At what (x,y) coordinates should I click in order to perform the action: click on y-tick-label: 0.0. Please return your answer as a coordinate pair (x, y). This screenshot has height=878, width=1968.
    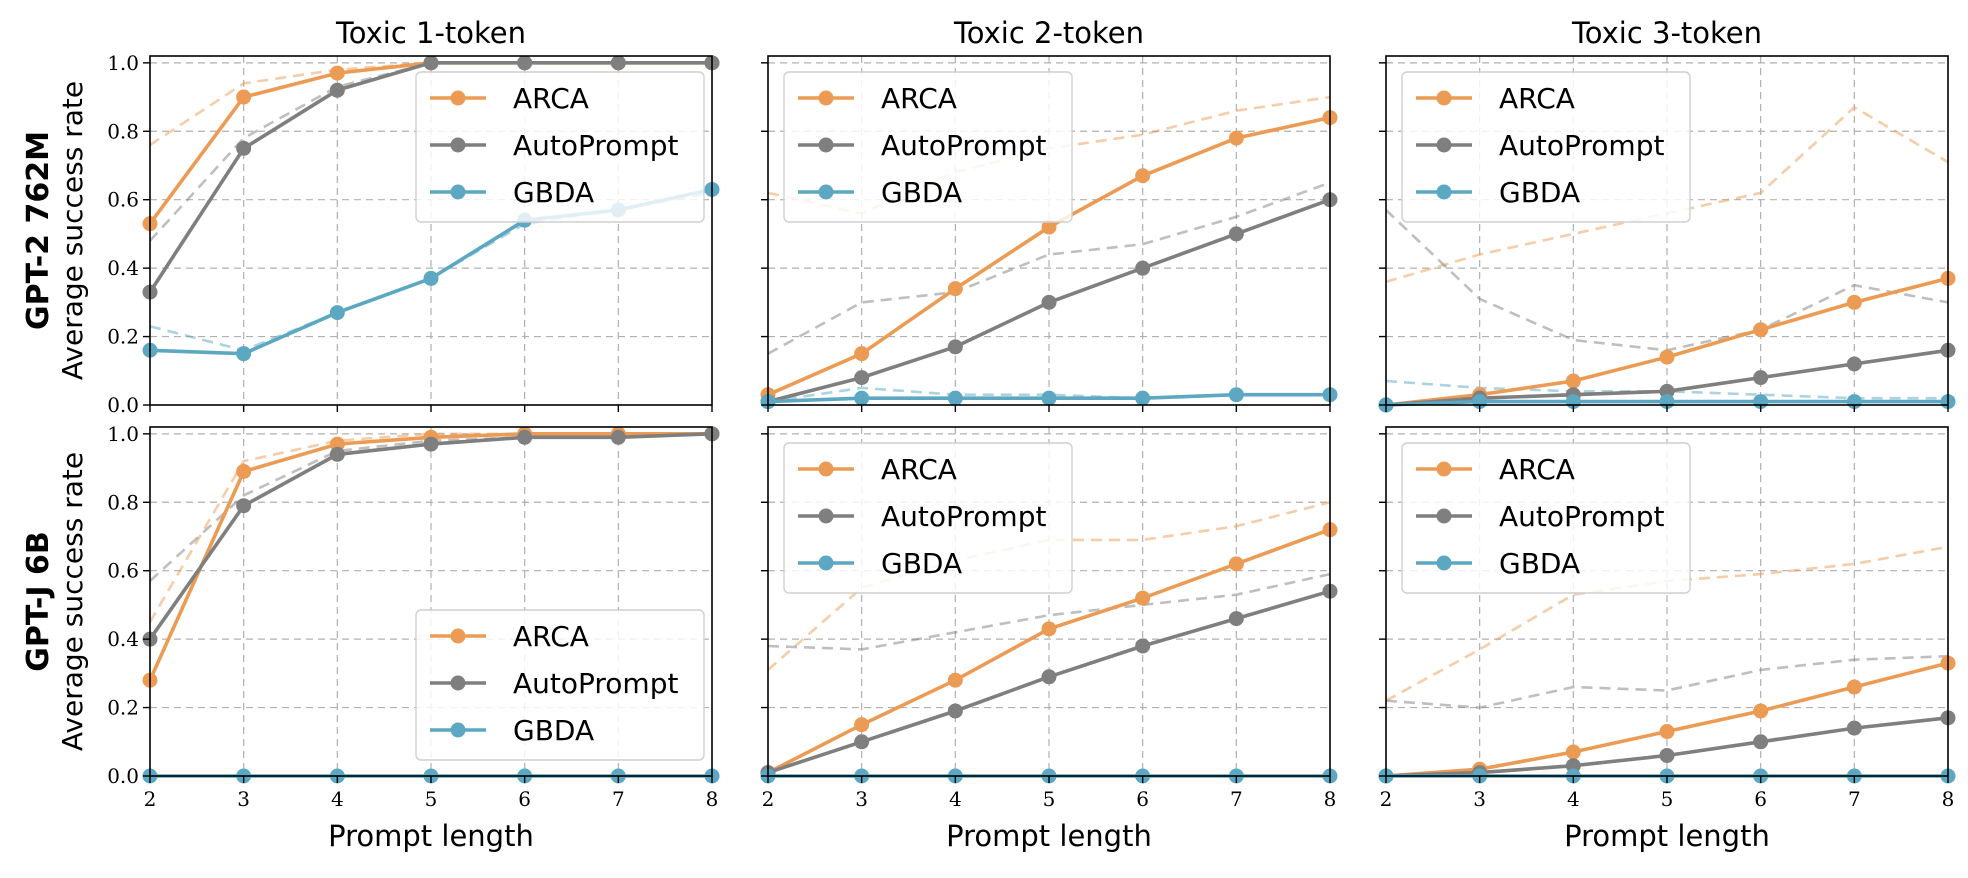
    Looking at the image, I should click on (123, 405).